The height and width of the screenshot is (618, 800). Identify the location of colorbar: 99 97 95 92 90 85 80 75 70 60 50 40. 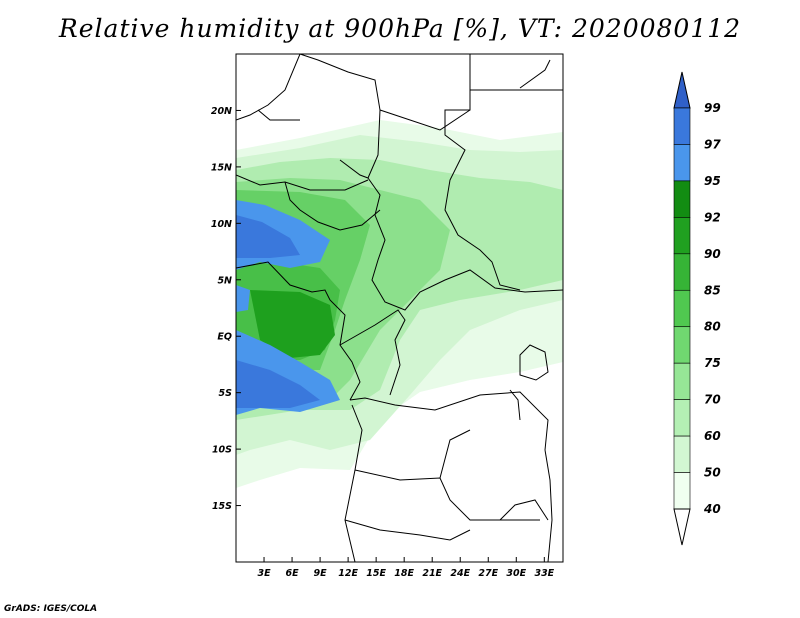
(697, 308).